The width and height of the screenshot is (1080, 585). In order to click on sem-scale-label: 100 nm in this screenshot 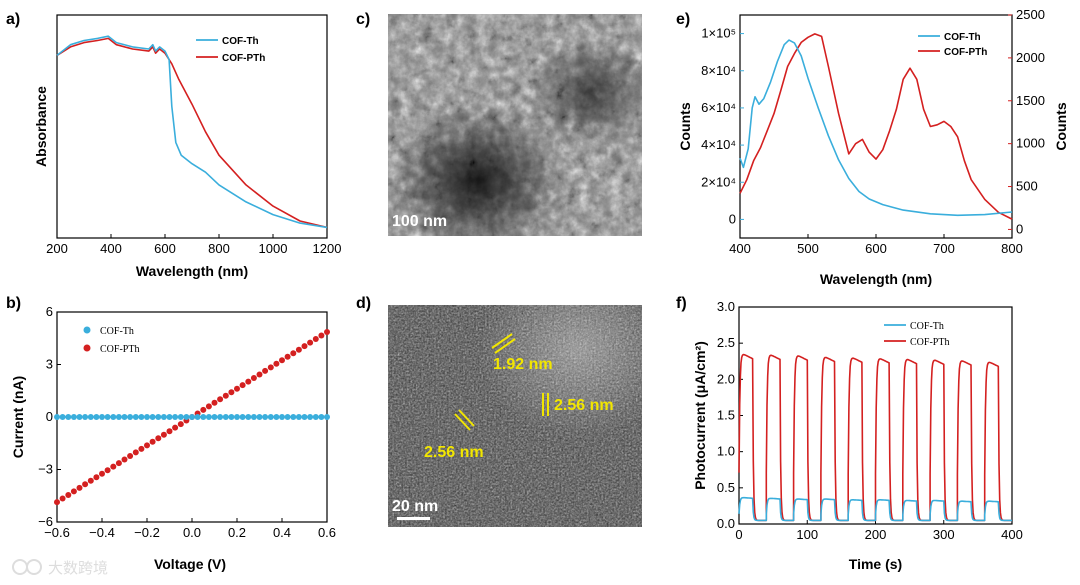, I will do `click(419, 221)`.